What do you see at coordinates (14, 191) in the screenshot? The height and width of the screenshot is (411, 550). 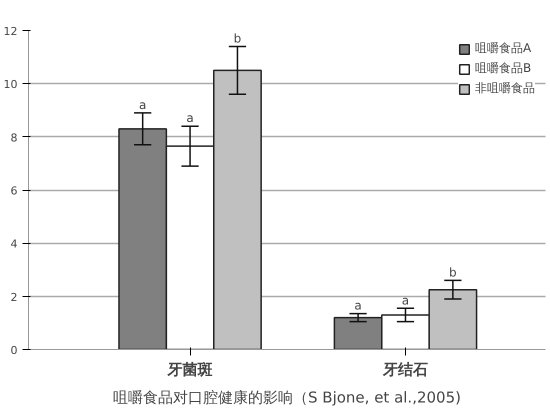 I see `y-tick-label: 6` at bounding box center [14, 191].